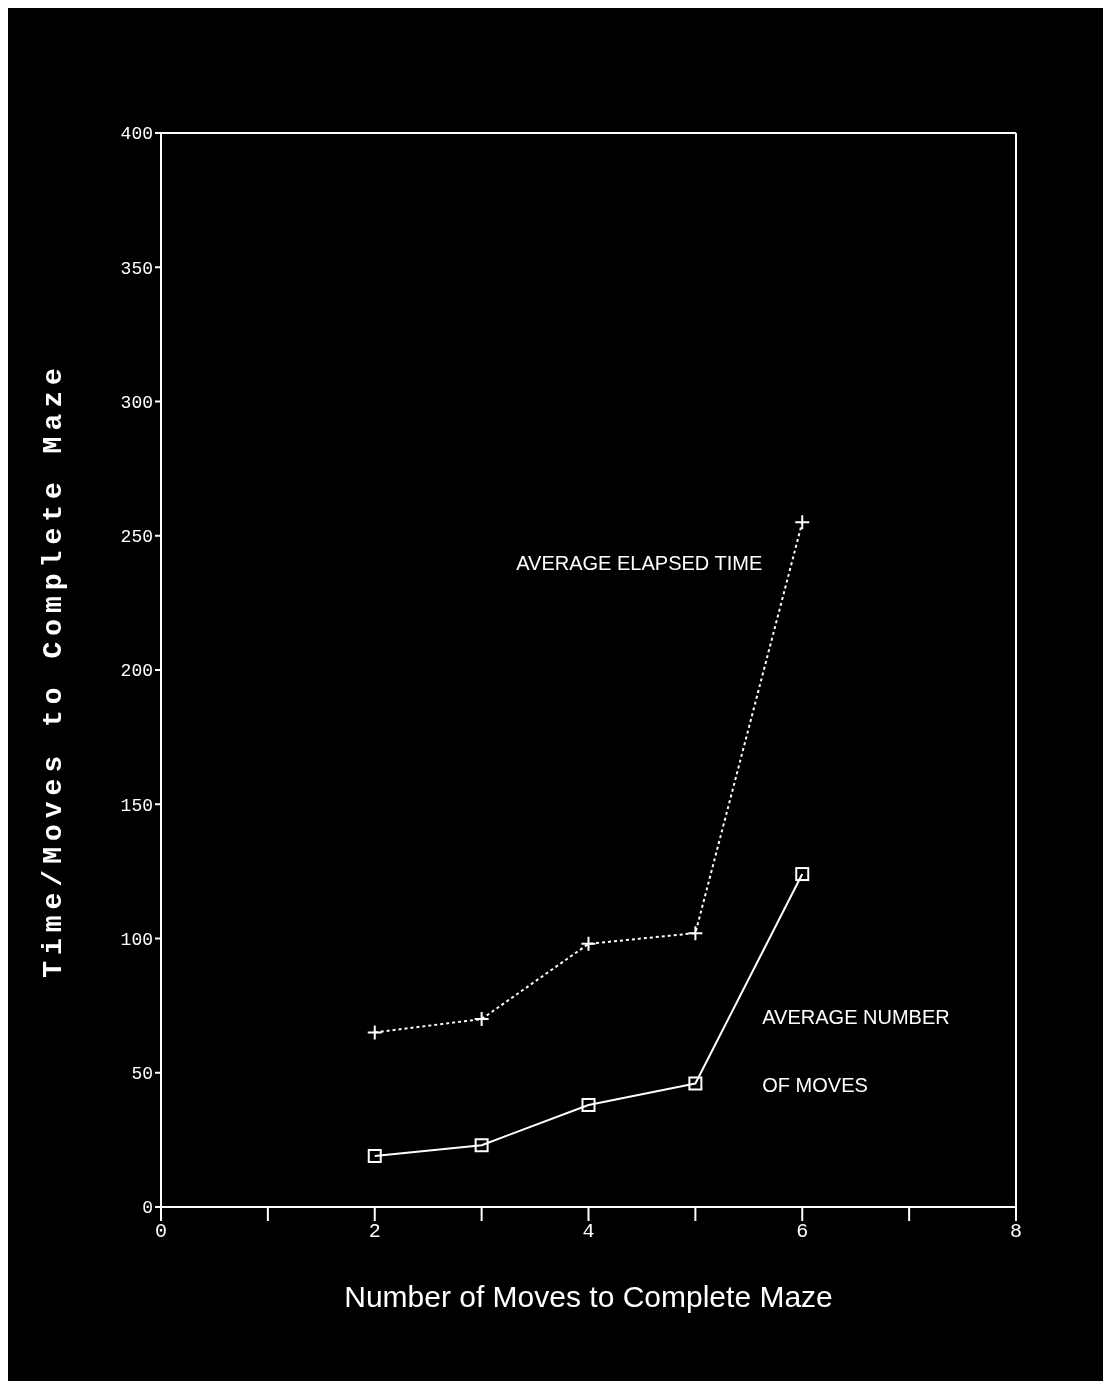  Describe the element at coordinates (374, 1232) in the screenshot. I see `x-tick-label: 2` at that location.